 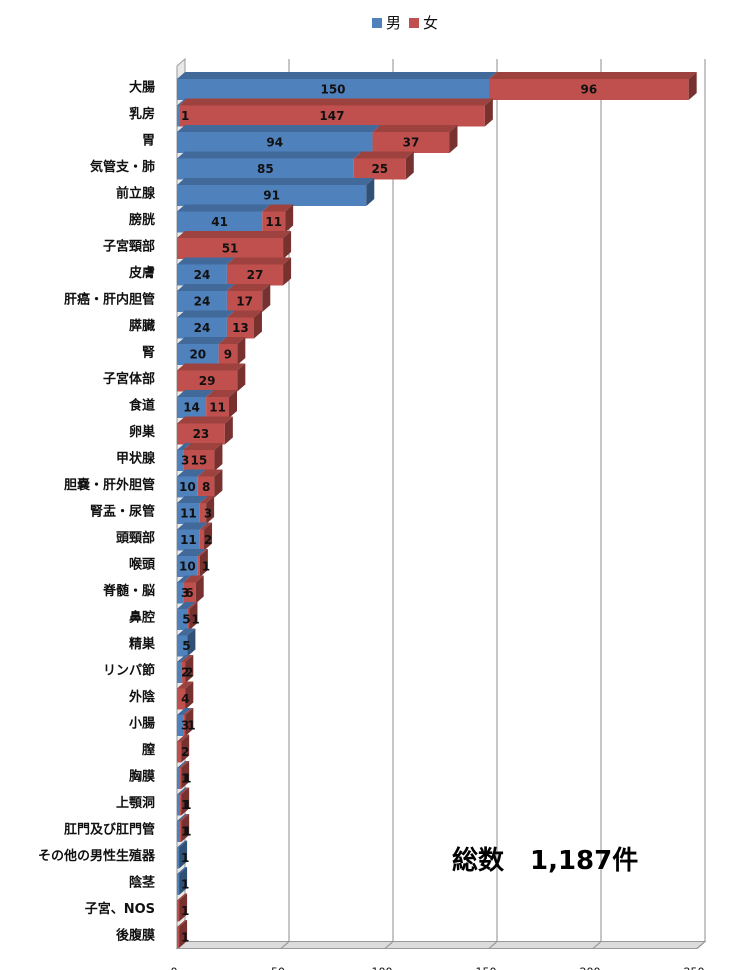 I want to click on category-label: 脊髄・脳, so click(x=128, y=591).